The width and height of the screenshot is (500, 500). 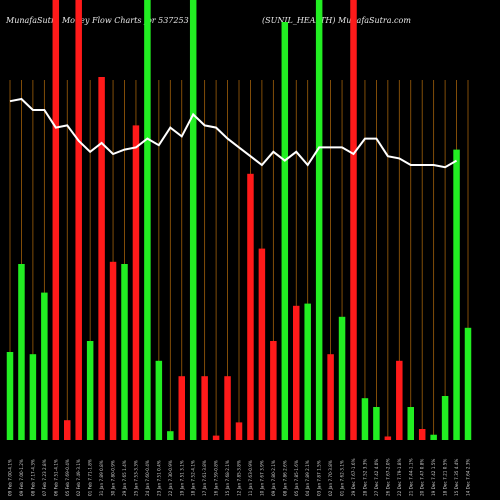 What do you see at coordinates (181, 478) in the screenshot?
I see `x-tick-label: 19 Jan 7.51 3.1%` at bounding box center [181, 478].